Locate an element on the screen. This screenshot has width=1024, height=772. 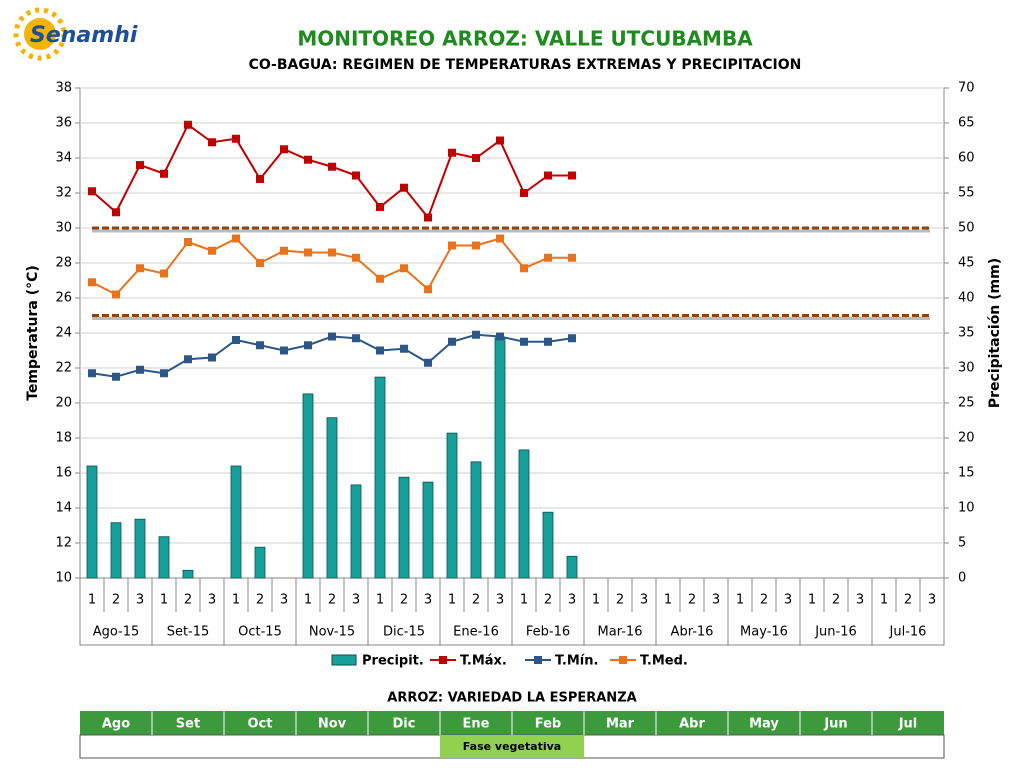
table-month: Oct is located at coordinates (260, 724).